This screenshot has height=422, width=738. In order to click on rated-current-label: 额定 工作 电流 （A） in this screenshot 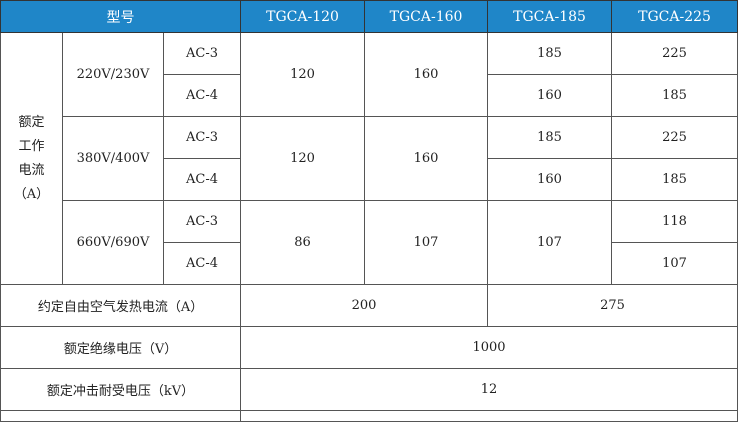, I will do `click(31, 158)`.